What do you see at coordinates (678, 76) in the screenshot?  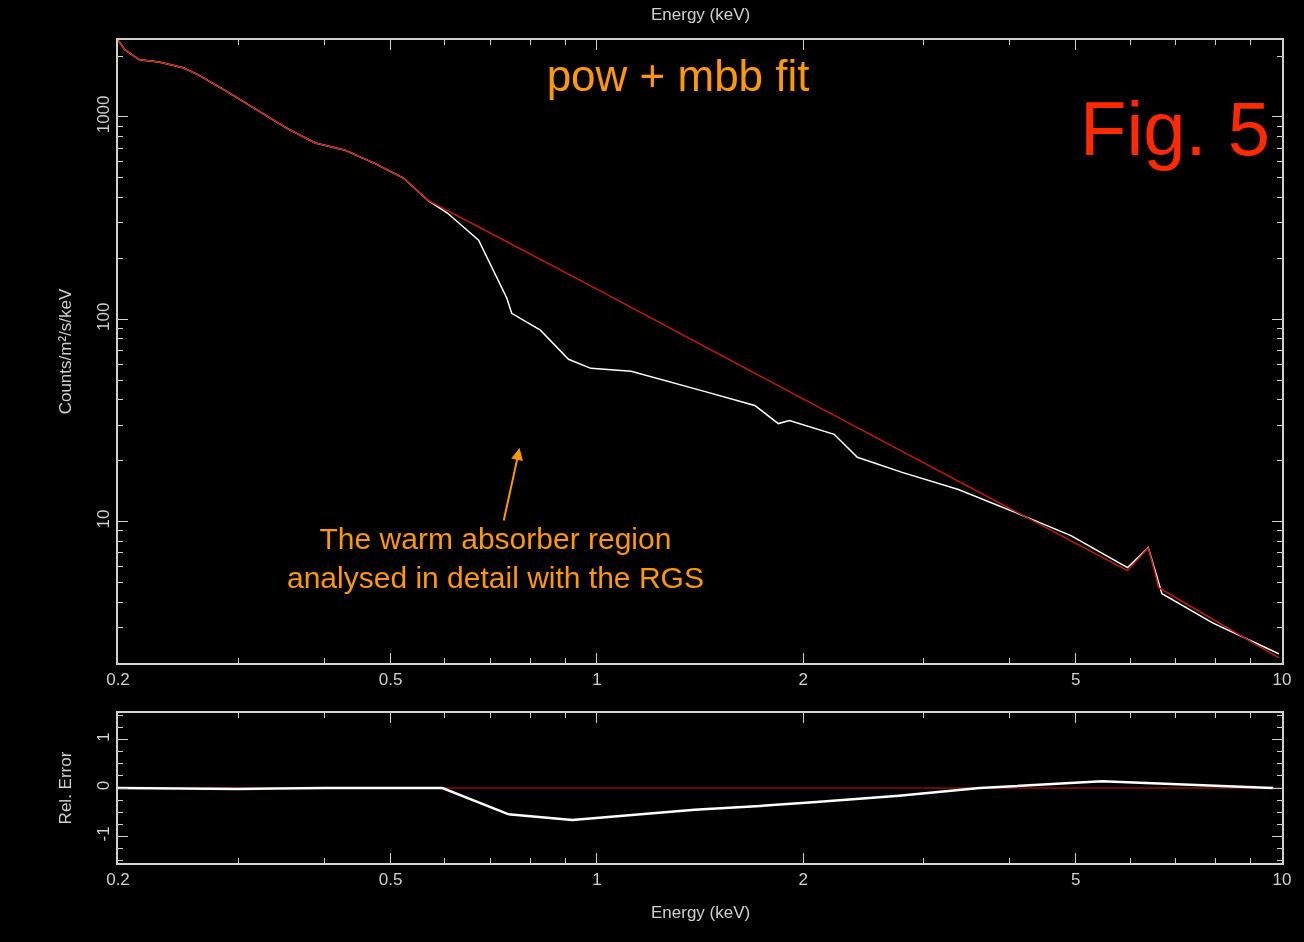 I see `chart-title: pow + mbb fit` at bounding box center [678, 76].